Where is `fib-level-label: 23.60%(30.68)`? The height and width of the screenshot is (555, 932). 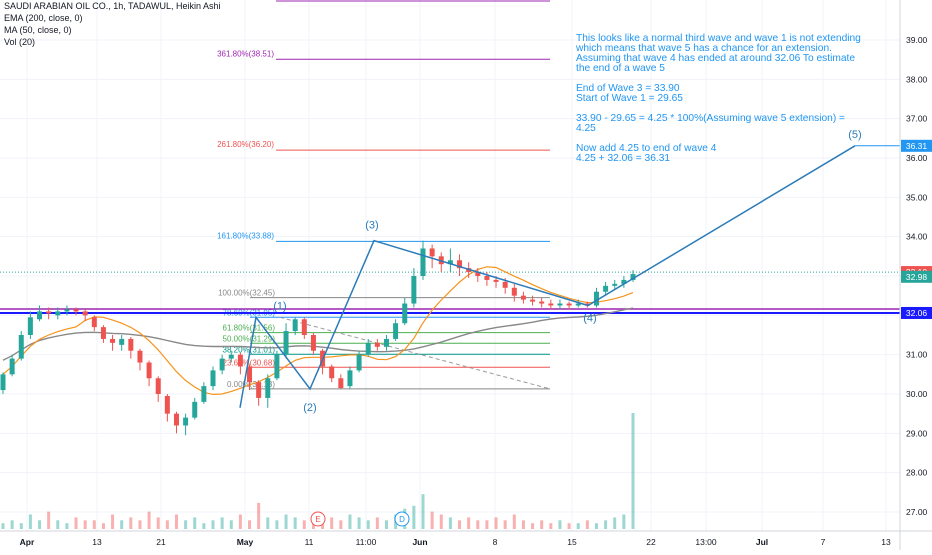 fib-level-label: 23.60%(30.68) is located at coordinates (249, 362).